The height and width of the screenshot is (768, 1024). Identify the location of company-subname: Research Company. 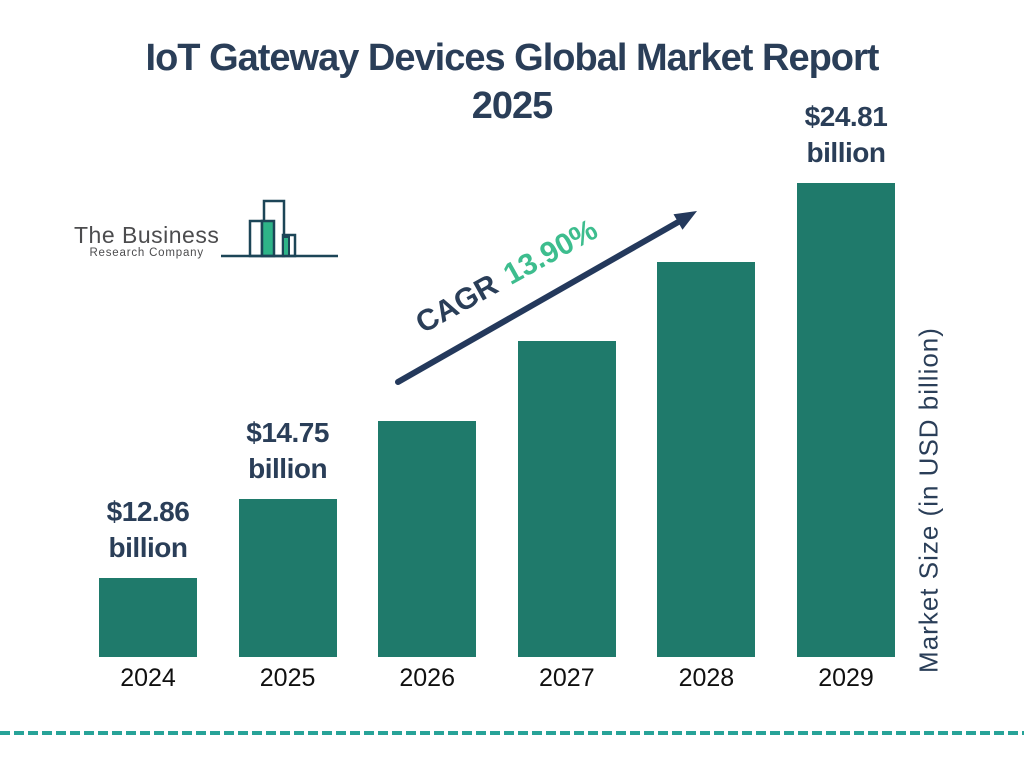
(146, 253).